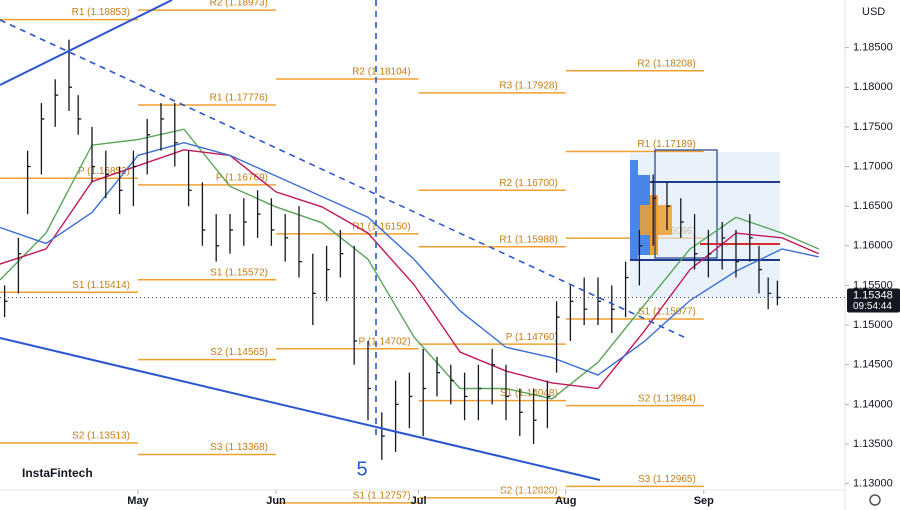 The height and width of the screenshot is (510, 900). Describe the element at coordinates (872, 306) in the screenshot. I see `countdown-label: 09:54:44` at that location.